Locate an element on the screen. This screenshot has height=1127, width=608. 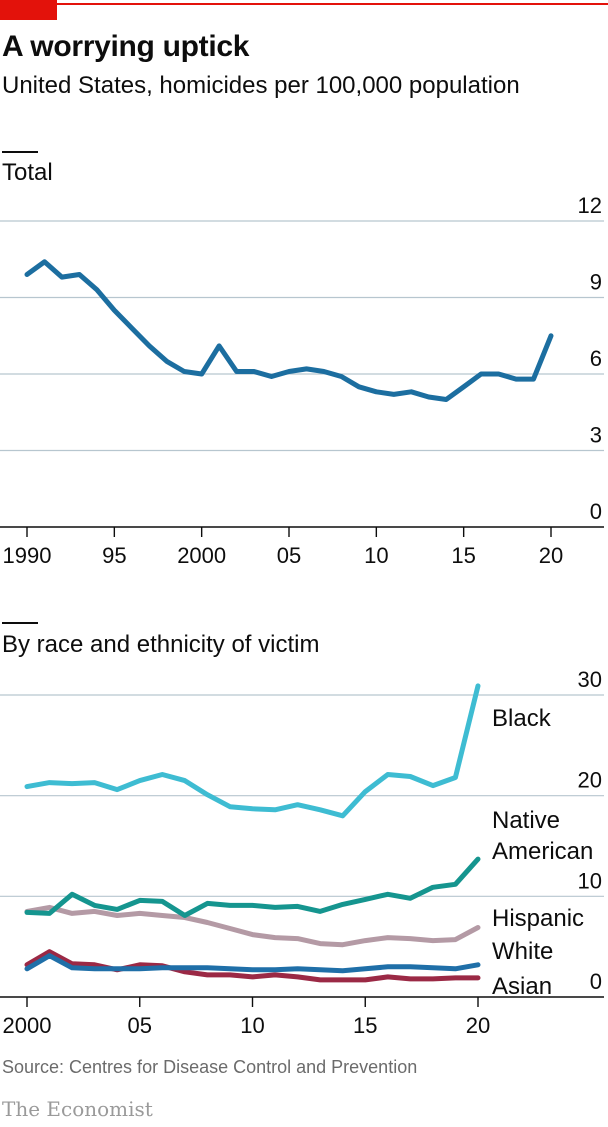
y-tick-label: 12 is located at coordinates (590, 205).